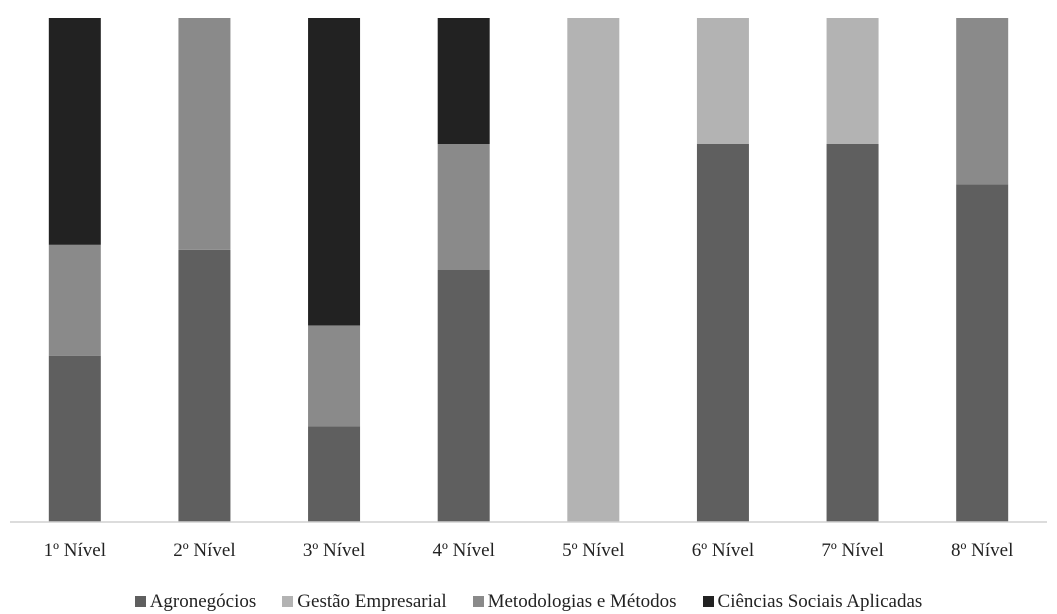 The height and width of the screenshot is (614, 1057). What do you see at coordinates (982, 550) in the screenshot?
I see `x-tick-label: 8º Nível` at bounding box center [982, 550].